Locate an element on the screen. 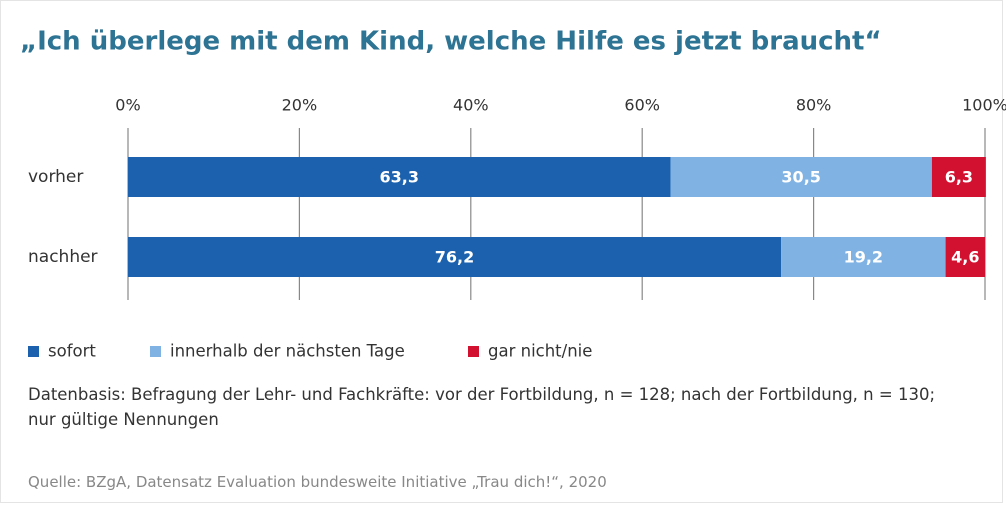  y-tick-label: nachher is located at coordinates (63, 257).